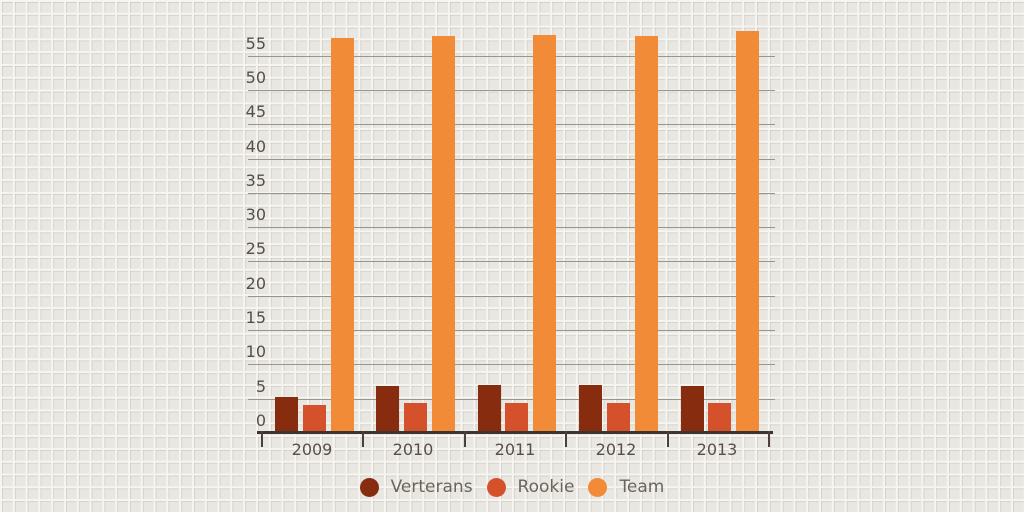  I want to click on legend-item-verterans: Verterans, so click(416, 487).